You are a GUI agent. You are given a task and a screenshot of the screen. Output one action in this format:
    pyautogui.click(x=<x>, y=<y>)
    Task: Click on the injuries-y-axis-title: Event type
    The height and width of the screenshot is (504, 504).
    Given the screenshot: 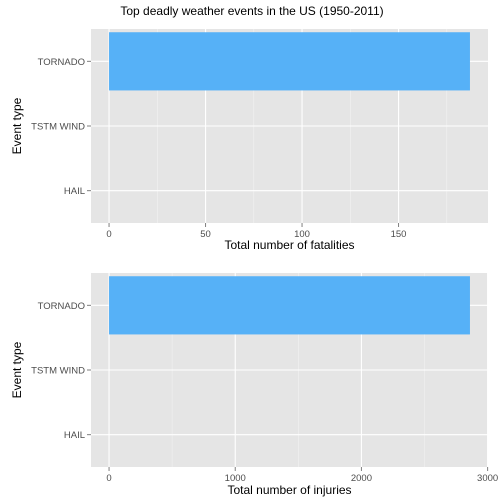 What is the action you would take?
    pyautogui.click(x=17, y=369)
    